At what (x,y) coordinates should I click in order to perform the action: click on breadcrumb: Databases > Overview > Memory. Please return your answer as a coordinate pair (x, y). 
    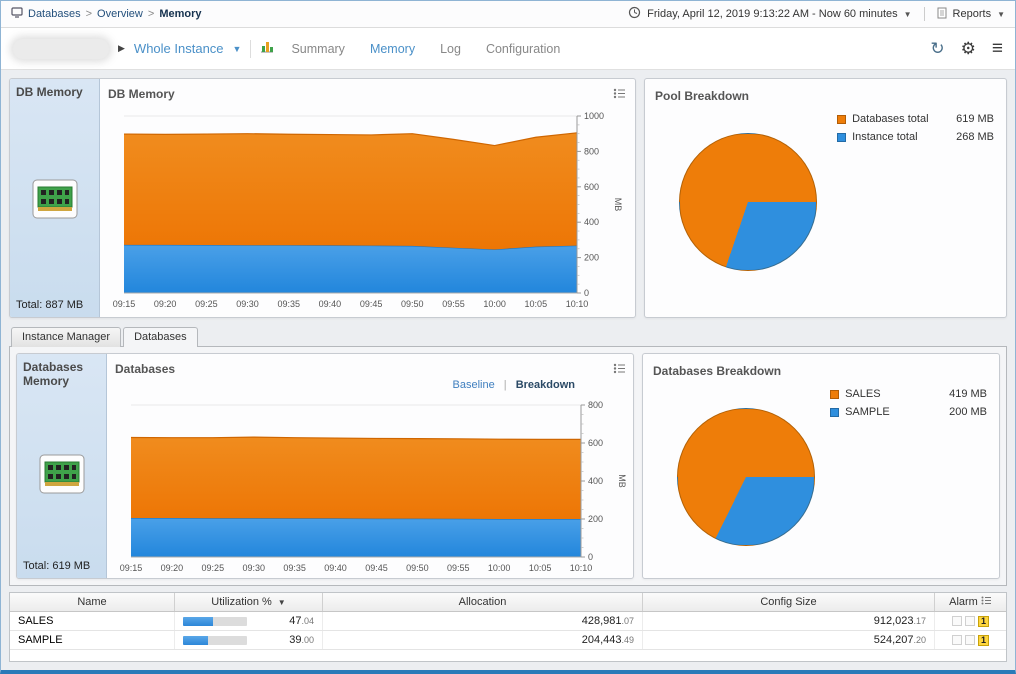
    Looking at the image, I should click on (106, 14).